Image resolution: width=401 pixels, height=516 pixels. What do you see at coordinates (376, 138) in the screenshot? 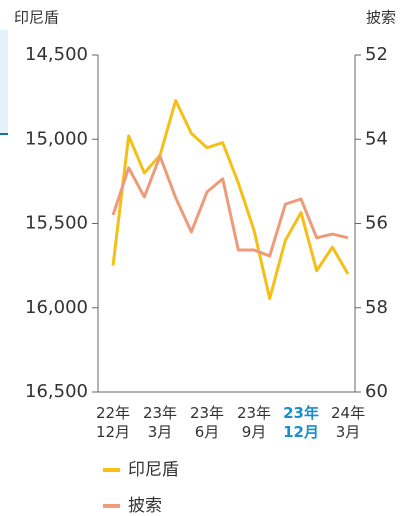
I see `y2-tick-label: 54` at bounding box center [376, 138].